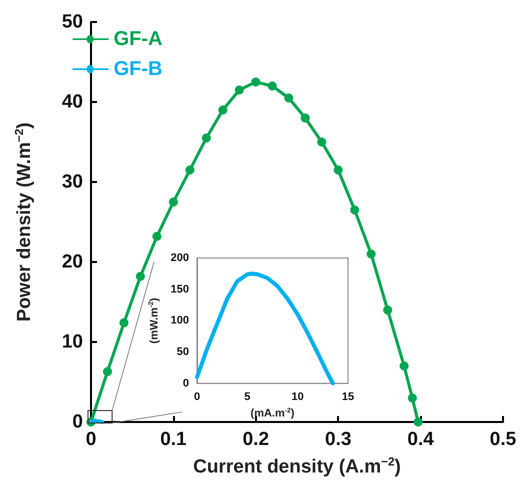 This screenshot has width=520, height=483. Describe the element at coordinates (72, 342) in the screenshot. I see `y-tick-label: 10` at that location.